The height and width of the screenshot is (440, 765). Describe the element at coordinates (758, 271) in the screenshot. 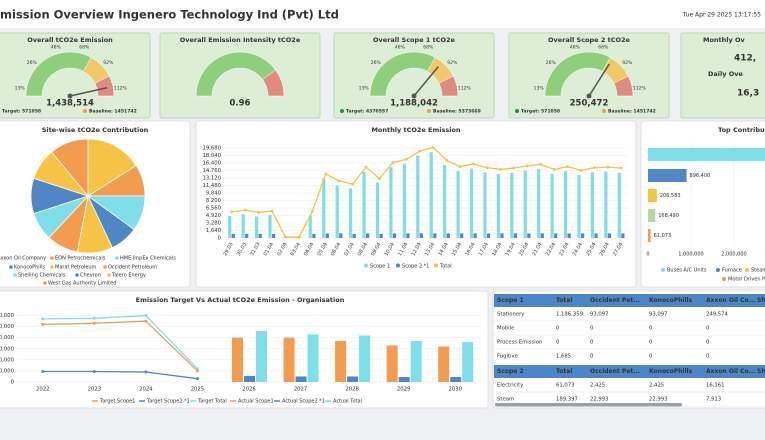

I see `legend-label: Steam` at that location.